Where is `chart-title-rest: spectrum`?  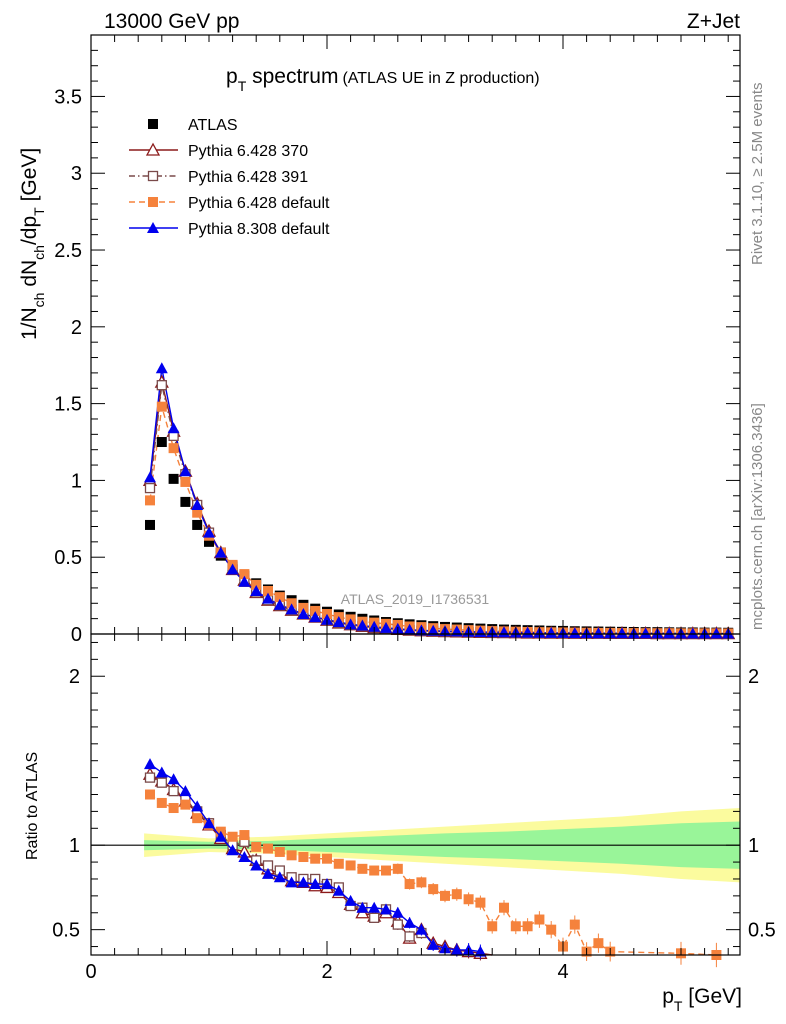 chart-title-rest: spectrum is located at coordinates (292, 76).